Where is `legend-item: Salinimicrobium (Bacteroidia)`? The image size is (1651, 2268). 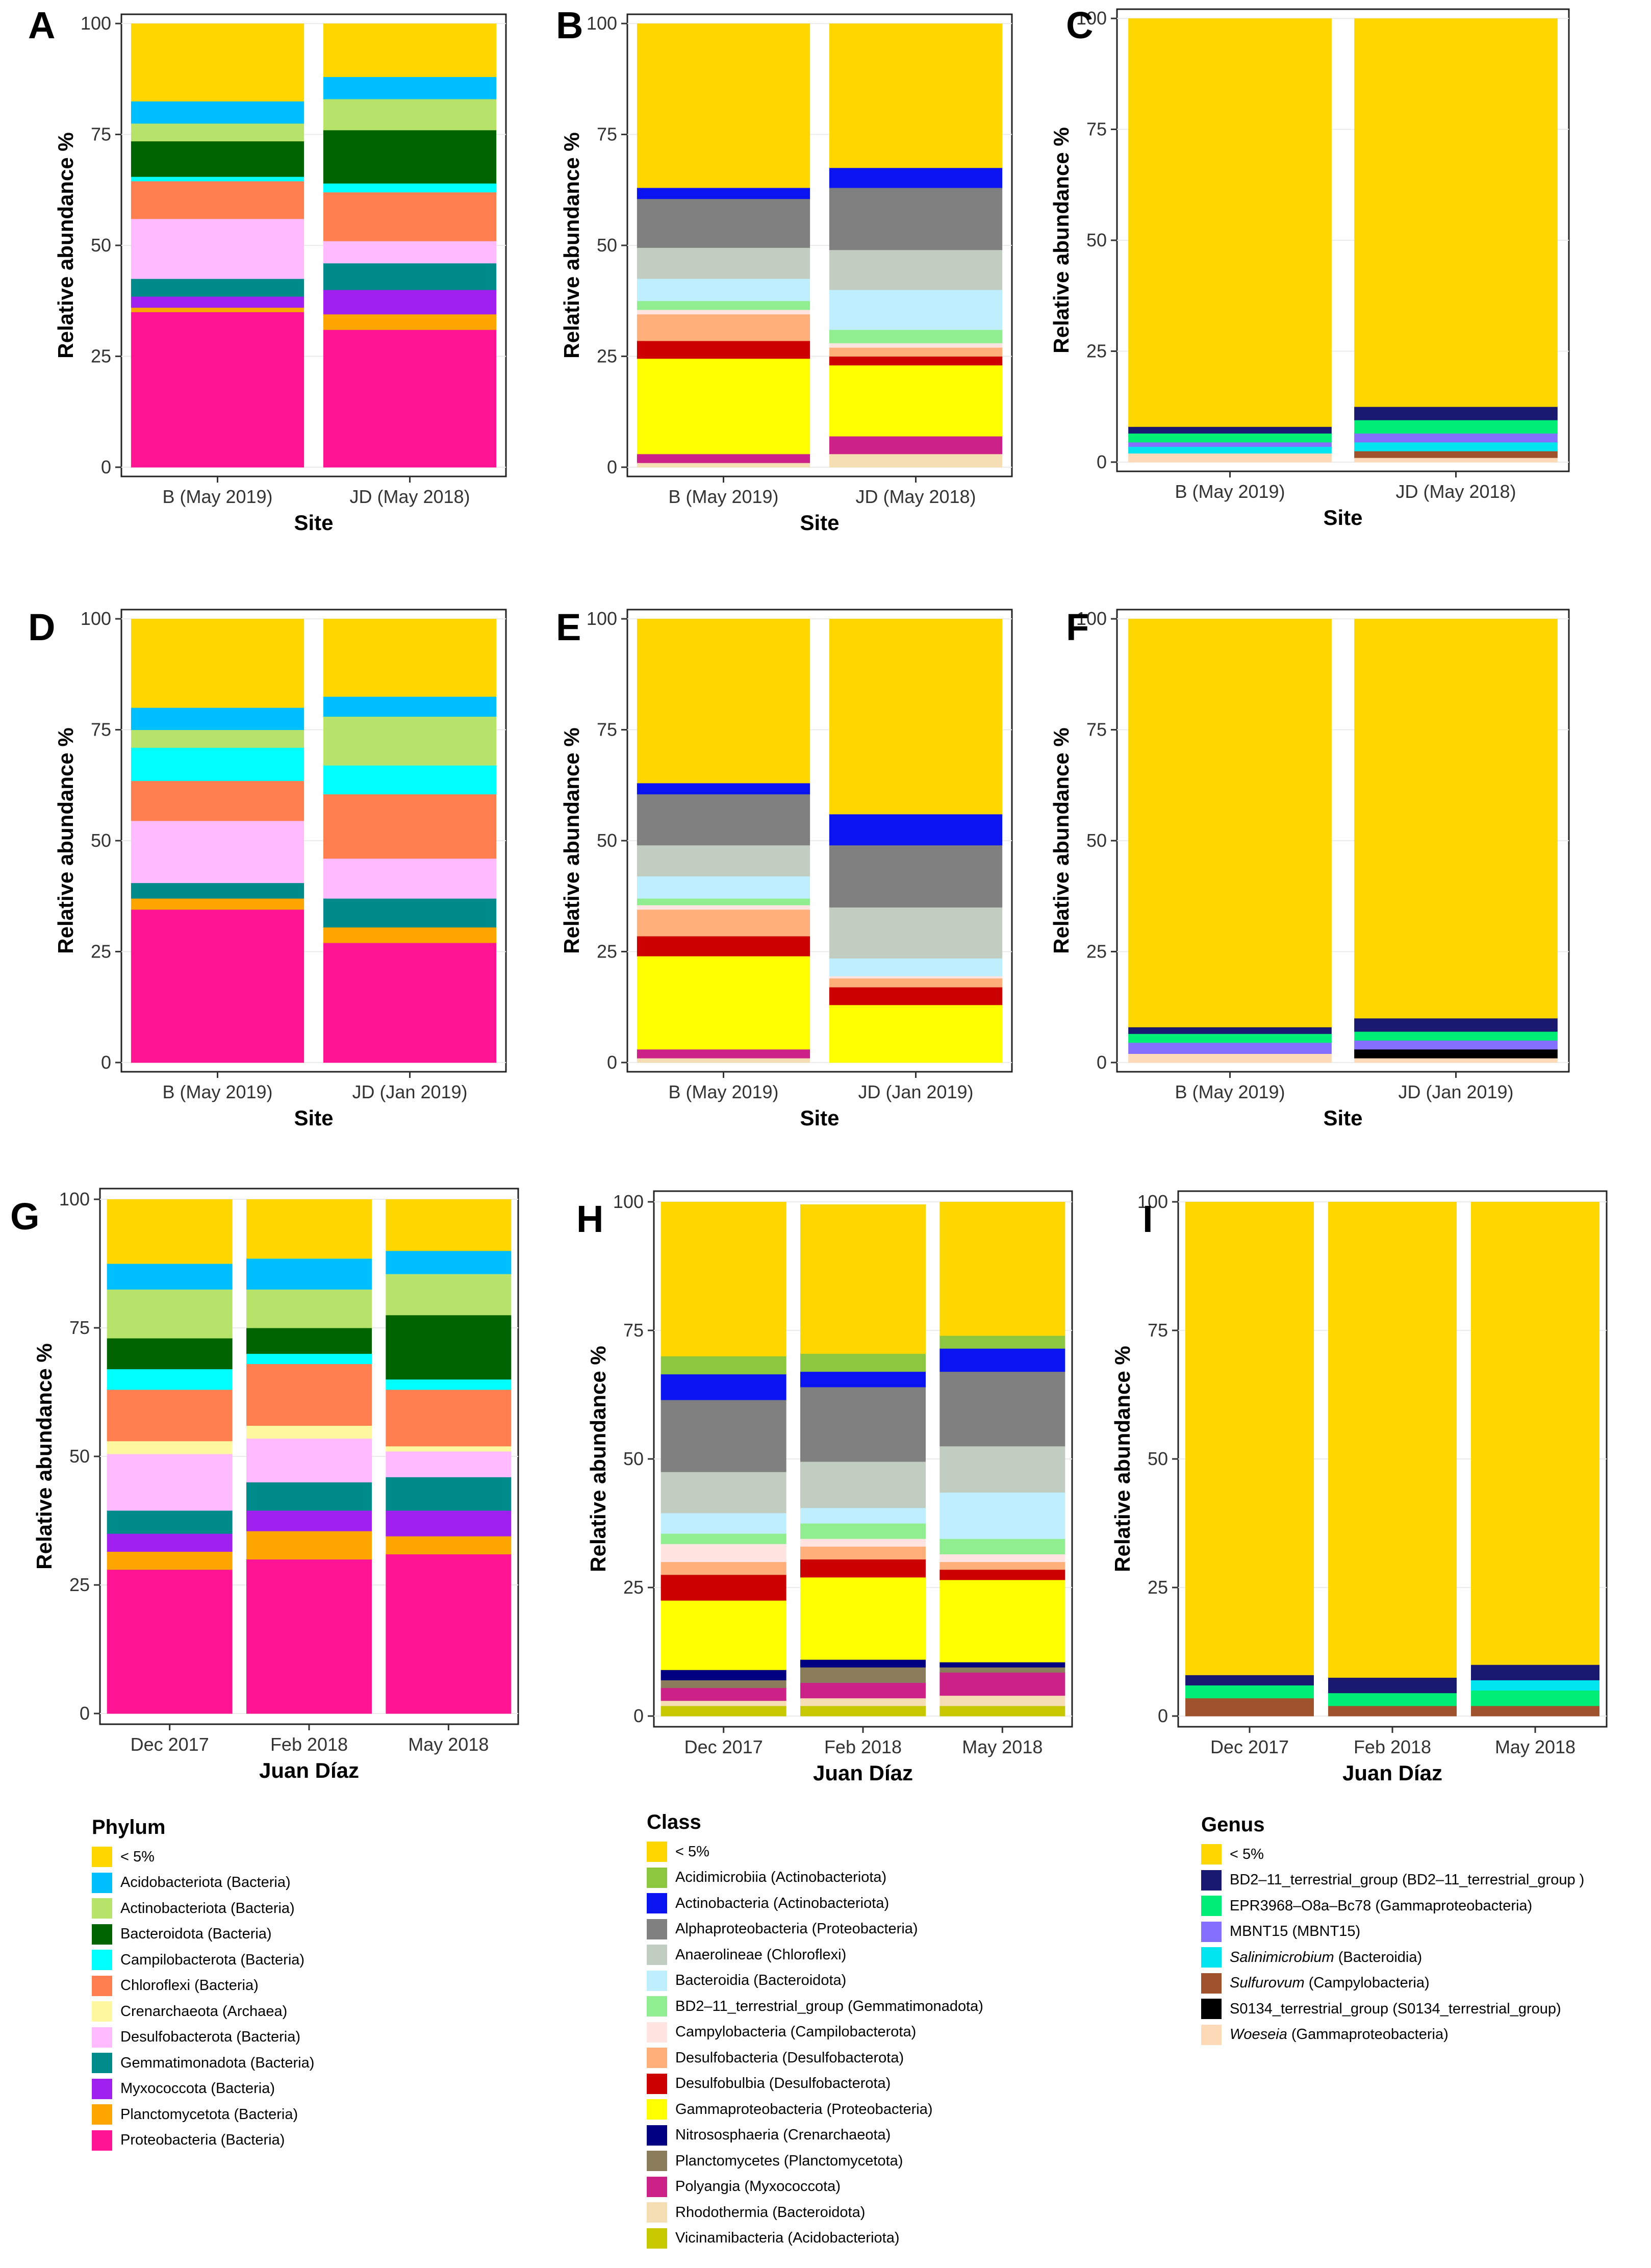
legend-item: Salinimicrobium (Bacteroidia) is located at coordinates (1393, 1958).